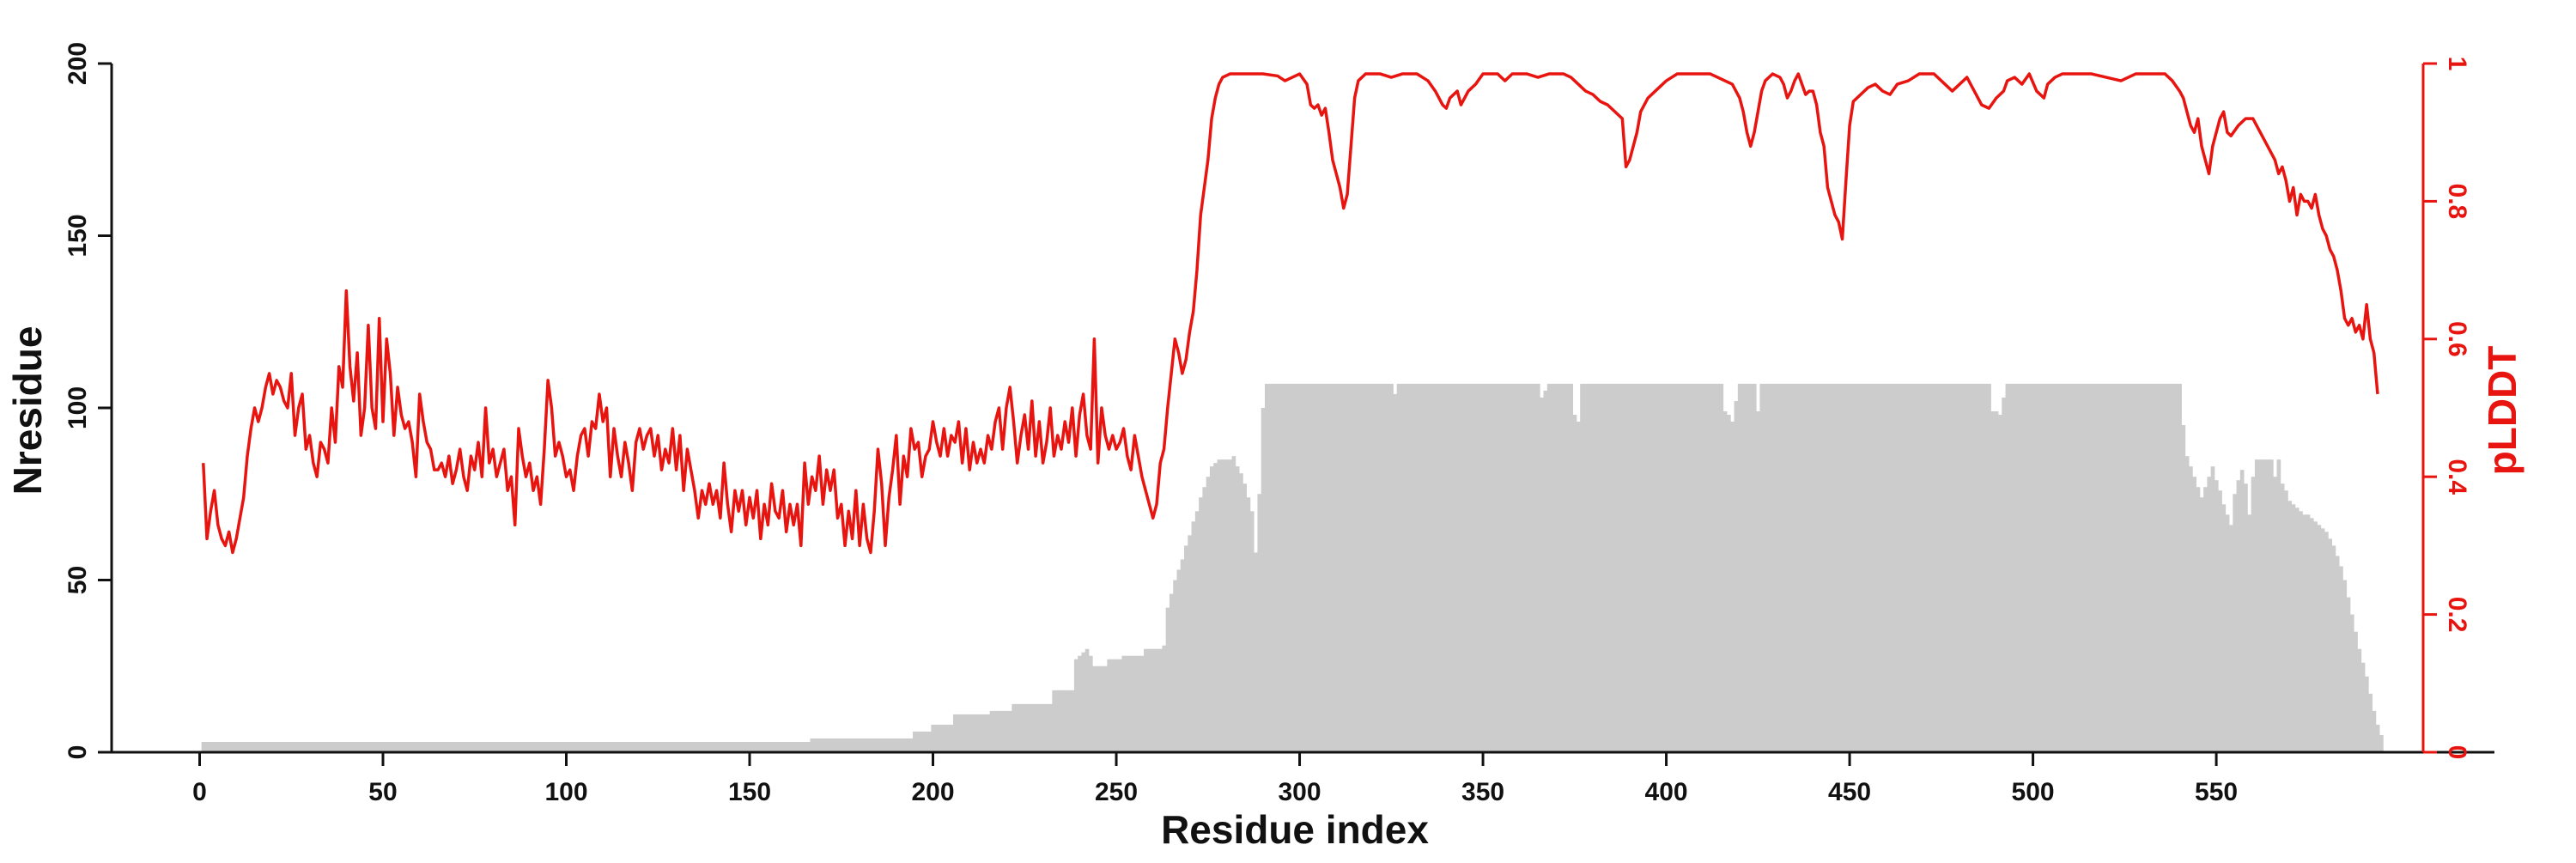  I want to click on x-tick-label: 300, so click(1300, 792).